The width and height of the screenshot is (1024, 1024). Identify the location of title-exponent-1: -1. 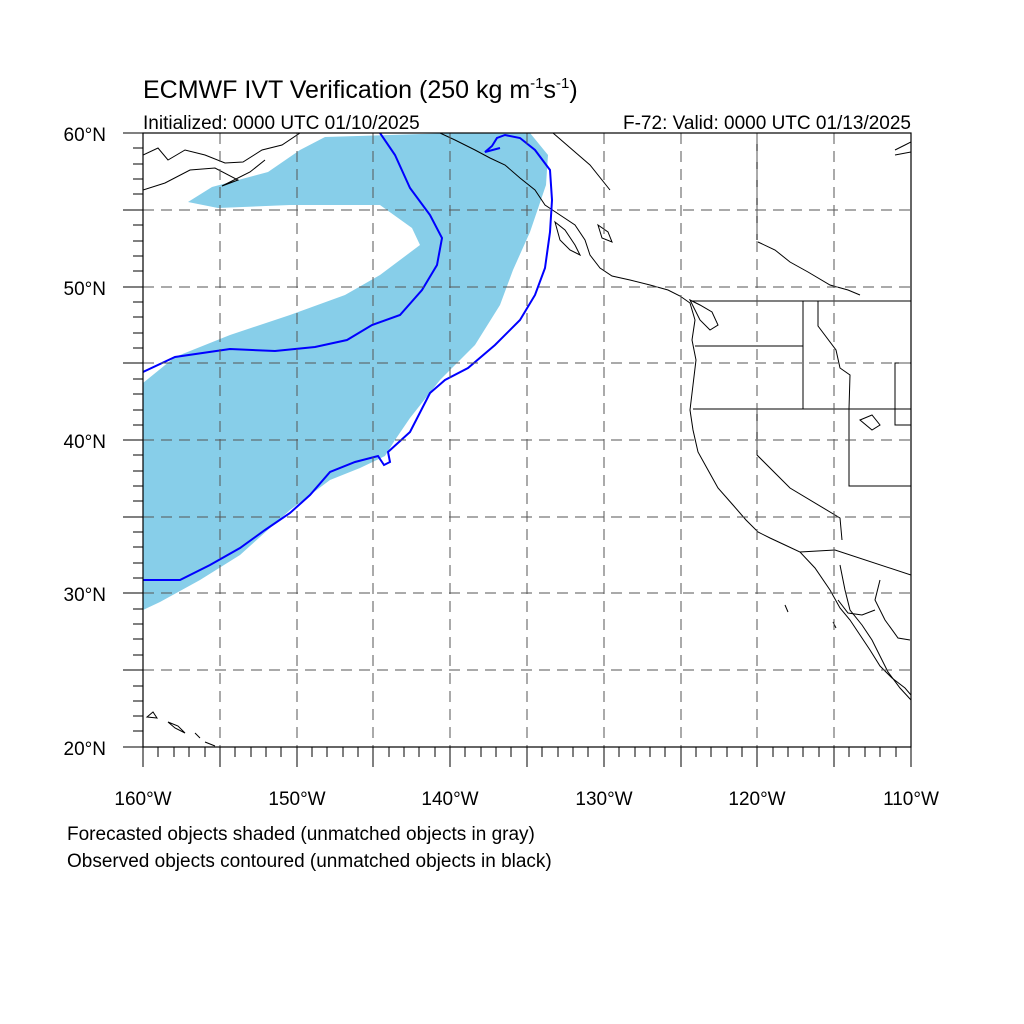
(536, 83).